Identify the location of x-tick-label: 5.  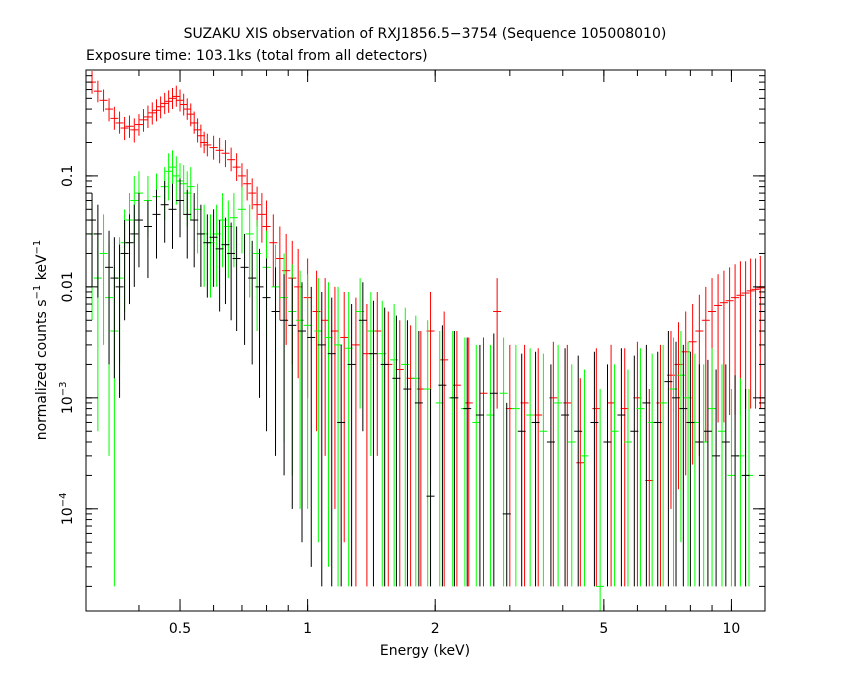
(603, 629).